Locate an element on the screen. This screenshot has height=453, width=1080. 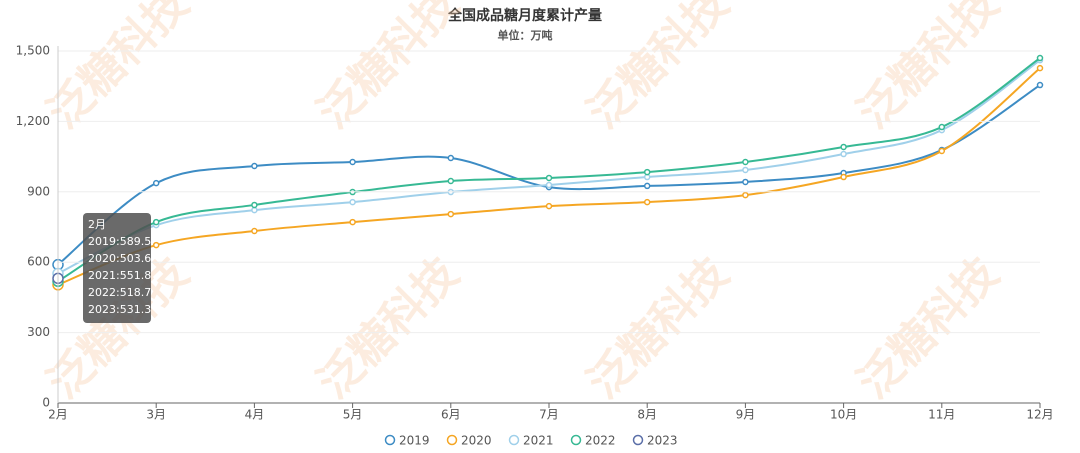
y-tick-label: 600 is located at coordinates (38, 262).